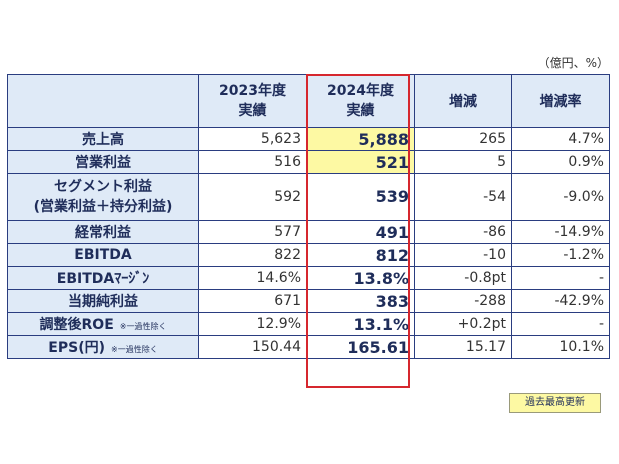 The image size is (619, 464). I want to click on cell-diff: -86, so click(463, 232).